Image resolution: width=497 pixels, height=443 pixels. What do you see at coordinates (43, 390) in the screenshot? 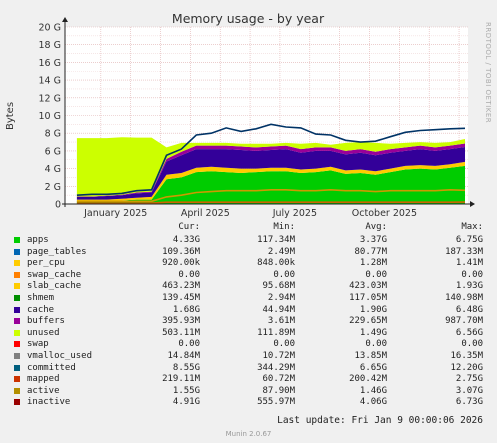
I see `legend-name: active` at bounding box center [43, 390].